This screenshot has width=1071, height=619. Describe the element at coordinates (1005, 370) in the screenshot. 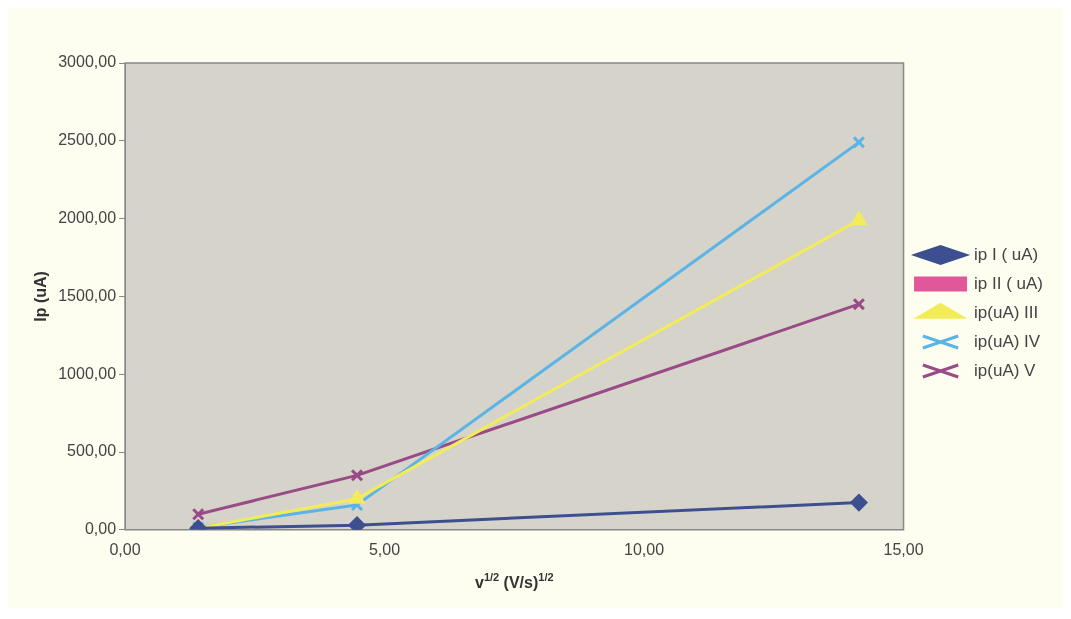

I see `legend-label: ip(uA) V` at that location.